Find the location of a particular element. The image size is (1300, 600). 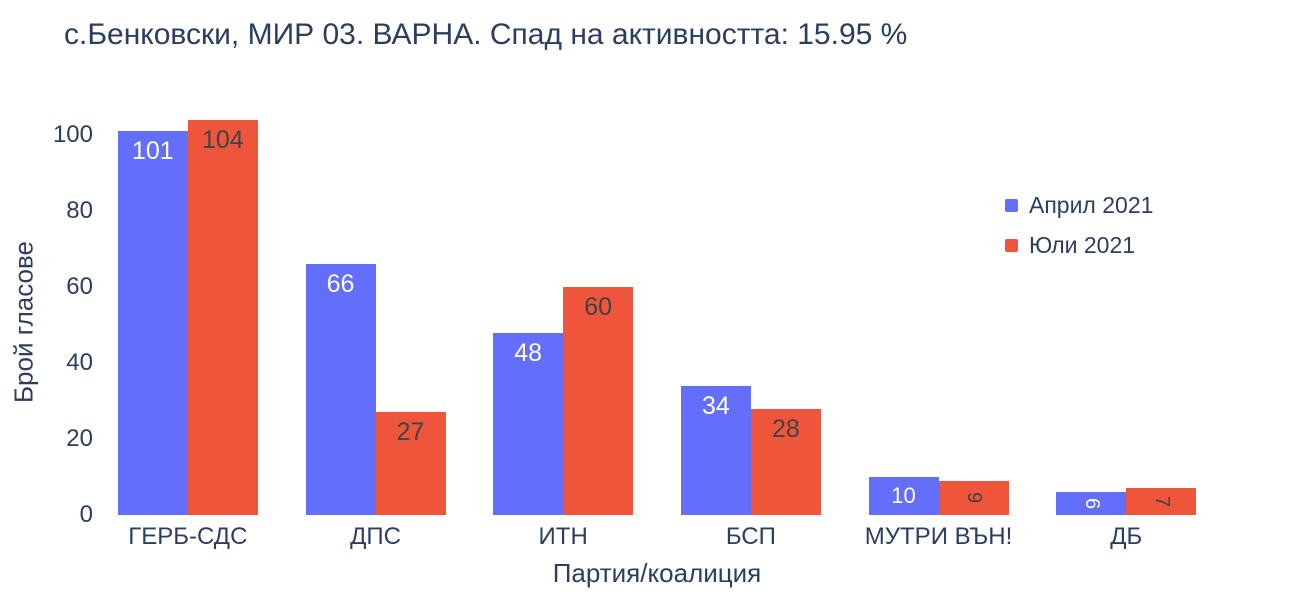

bar-group: 101 104 ГЕРБ-СДС is located at coordinates (188, 325).